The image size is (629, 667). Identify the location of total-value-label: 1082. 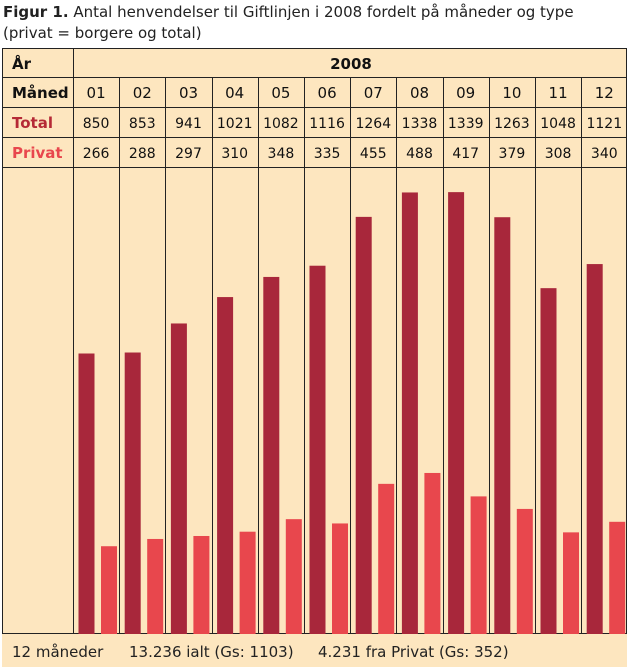
(281, 124).